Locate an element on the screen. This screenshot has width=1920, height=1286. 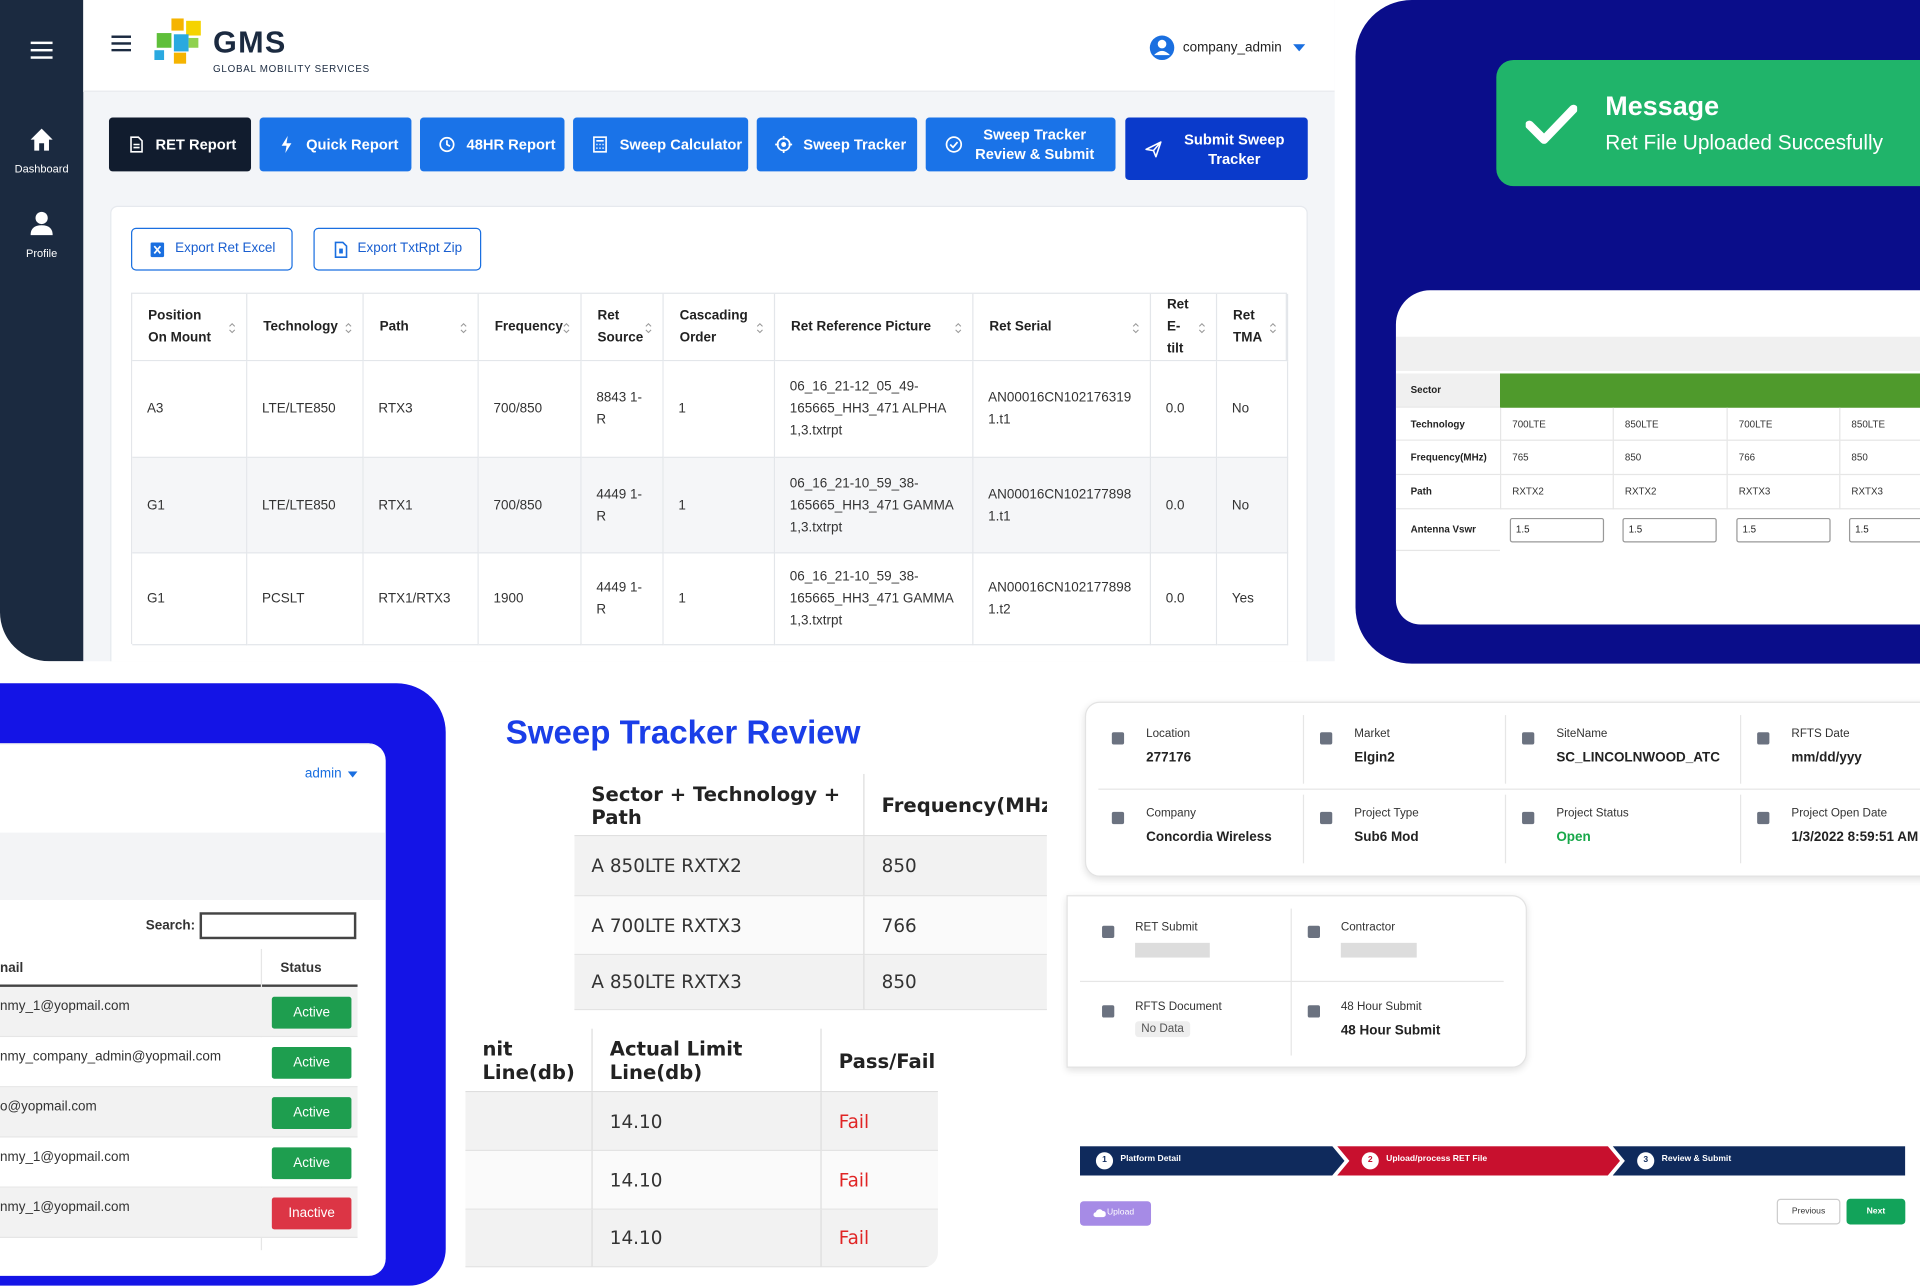
cell-text: 0.0 is located at coordinates (1175, 599).